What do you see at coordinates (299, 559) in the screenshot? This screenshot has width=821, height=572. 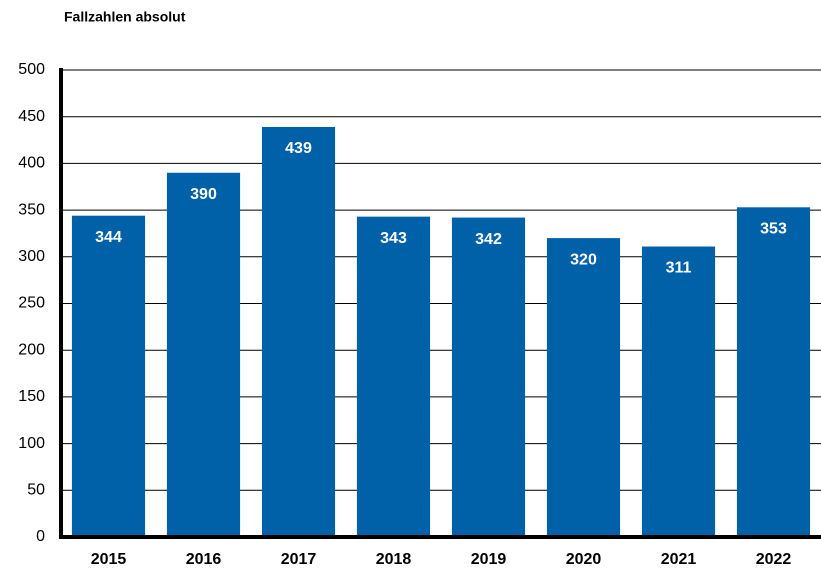 I see `x-tick-label: 2017` at bounding box center [299, 559].